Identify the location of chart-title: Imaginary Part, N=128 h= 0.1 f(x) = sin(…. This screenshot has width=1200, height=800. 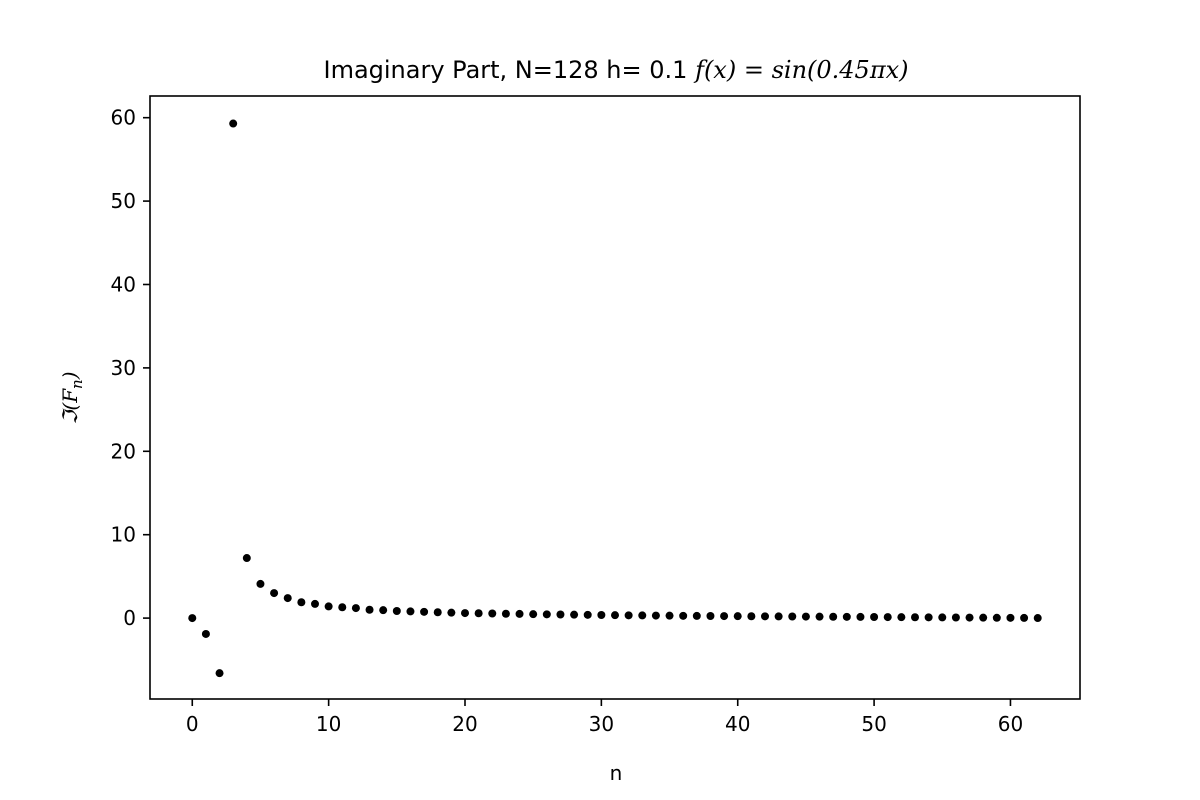
(615, 70).